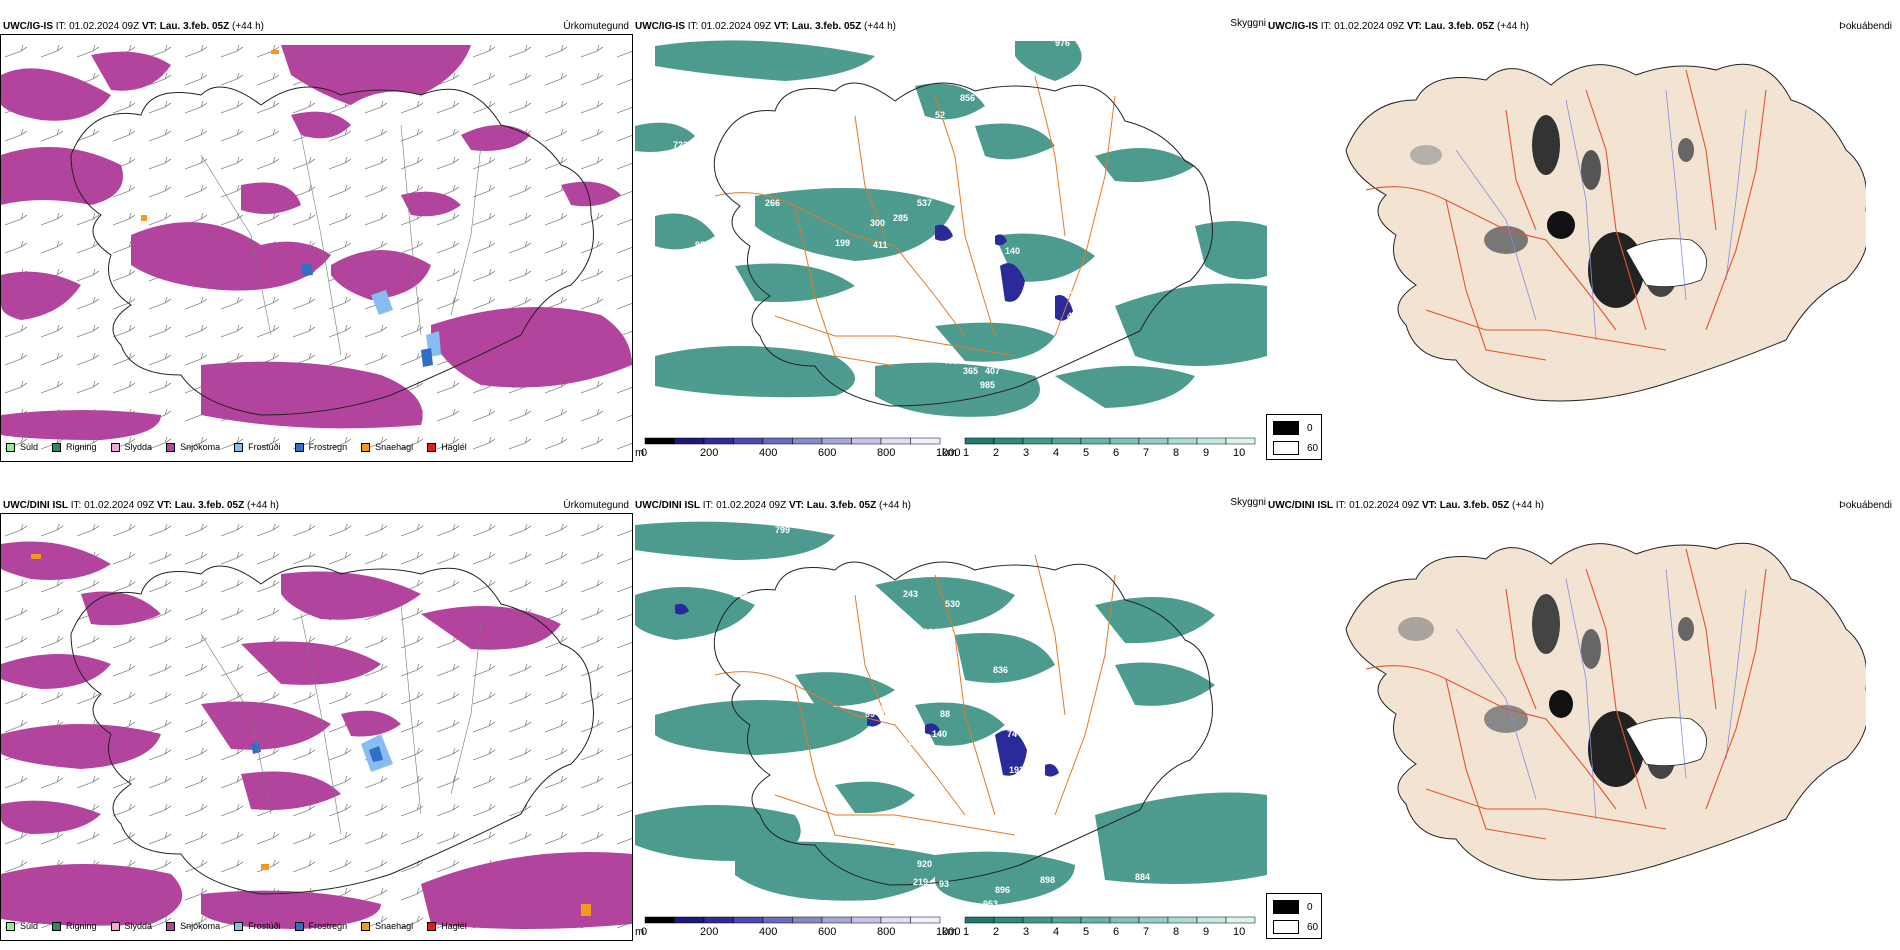 The image size is (1900, 950). What do you see at coordinates (1313, 448) in the screenshot?
I see `legend-label: 60` at bounding box center [1313, 448].